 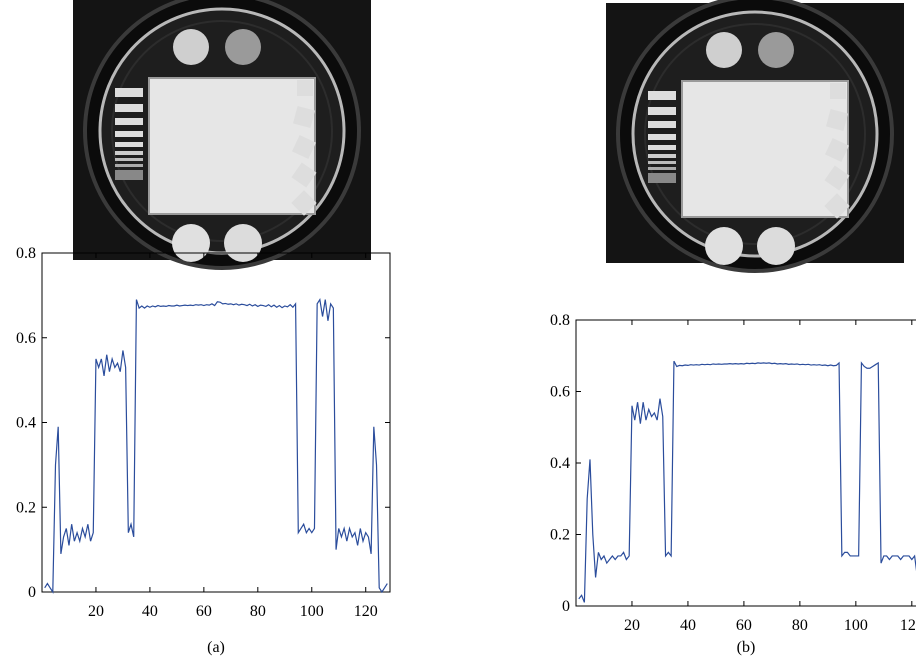 What do you see at coordinates (747, 481) in the screenshot?
I see `data-line` at bounding box center [747, 481].